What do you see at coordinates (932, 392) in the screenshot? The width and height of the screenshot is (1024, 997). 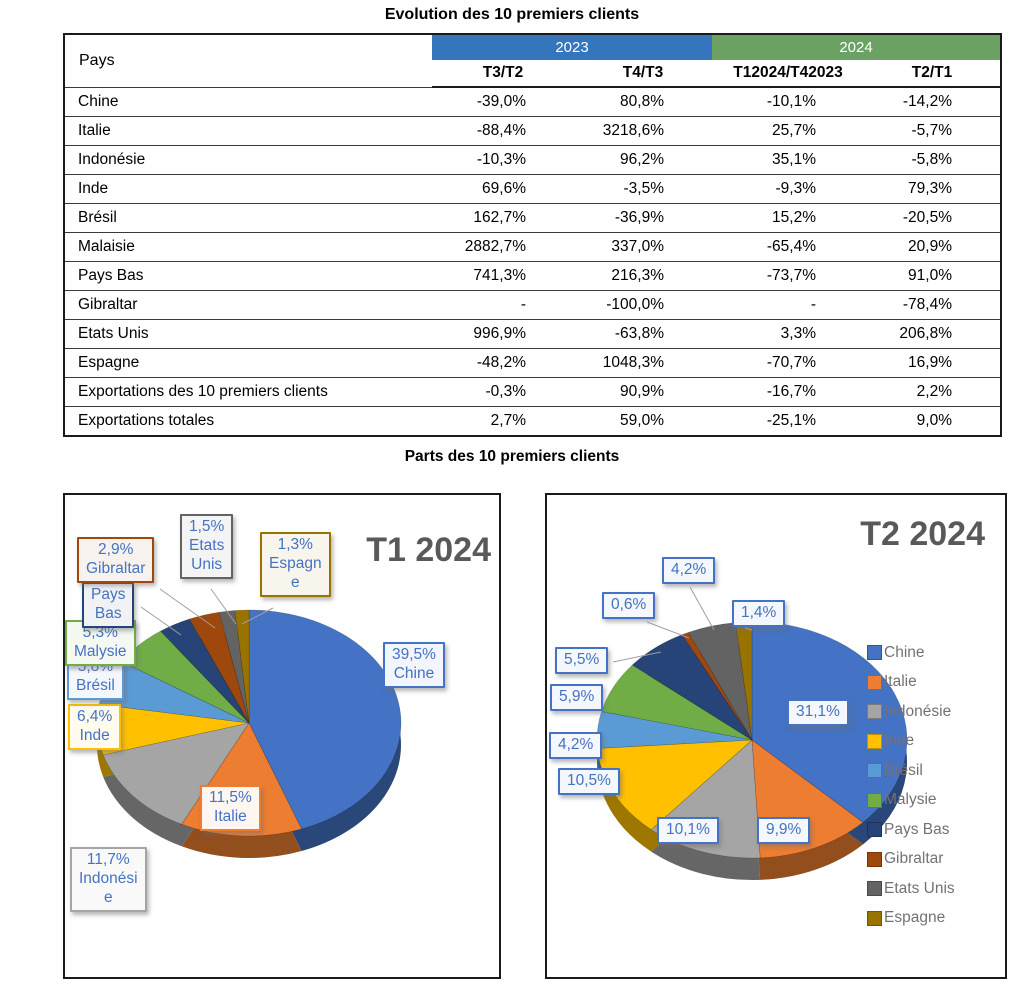 I see `value-cell: 2,2%` at bounding box center [932, 392].